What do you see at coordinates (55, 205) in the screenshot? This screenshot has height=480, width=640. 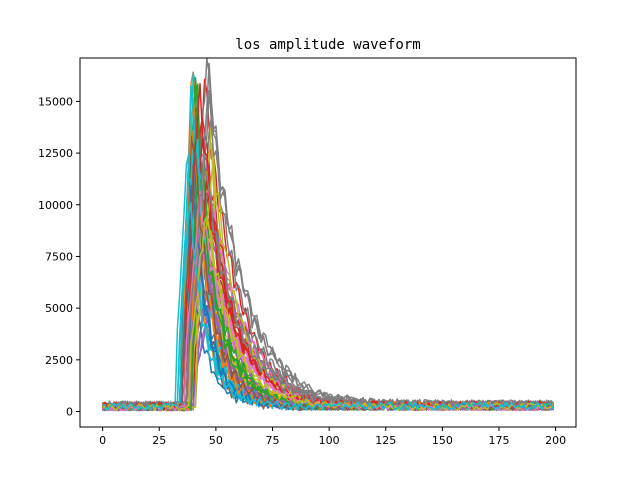 I see `y-tick-label: 10000` at bounding box center [55, 205].